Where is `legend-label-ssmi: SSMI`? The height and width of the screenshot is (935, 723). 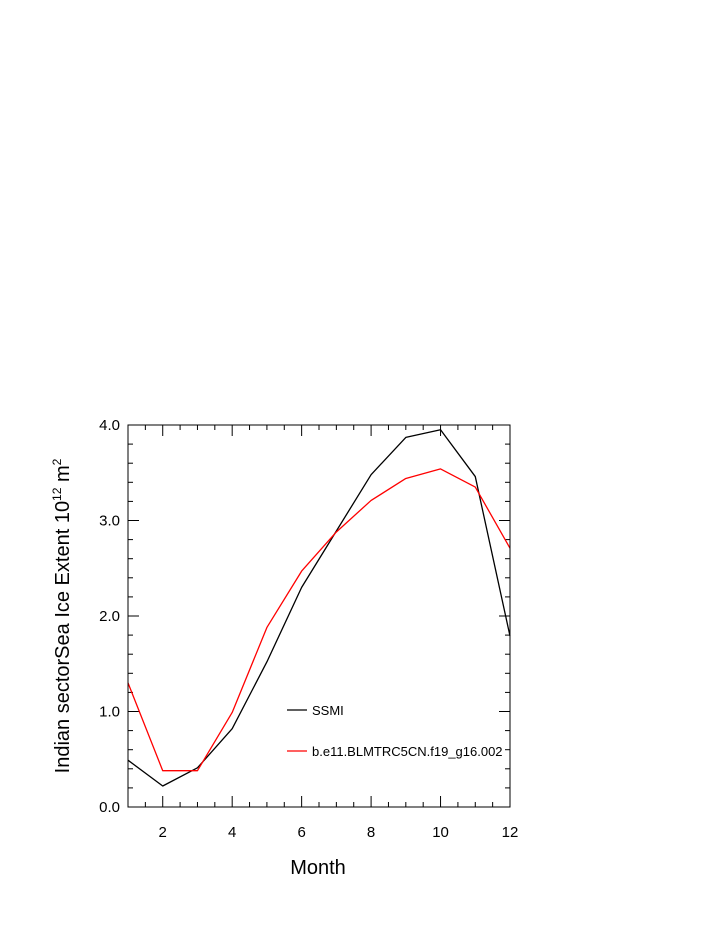
legend-label-ssmi: SSMI is located at coordinates (328, 710).